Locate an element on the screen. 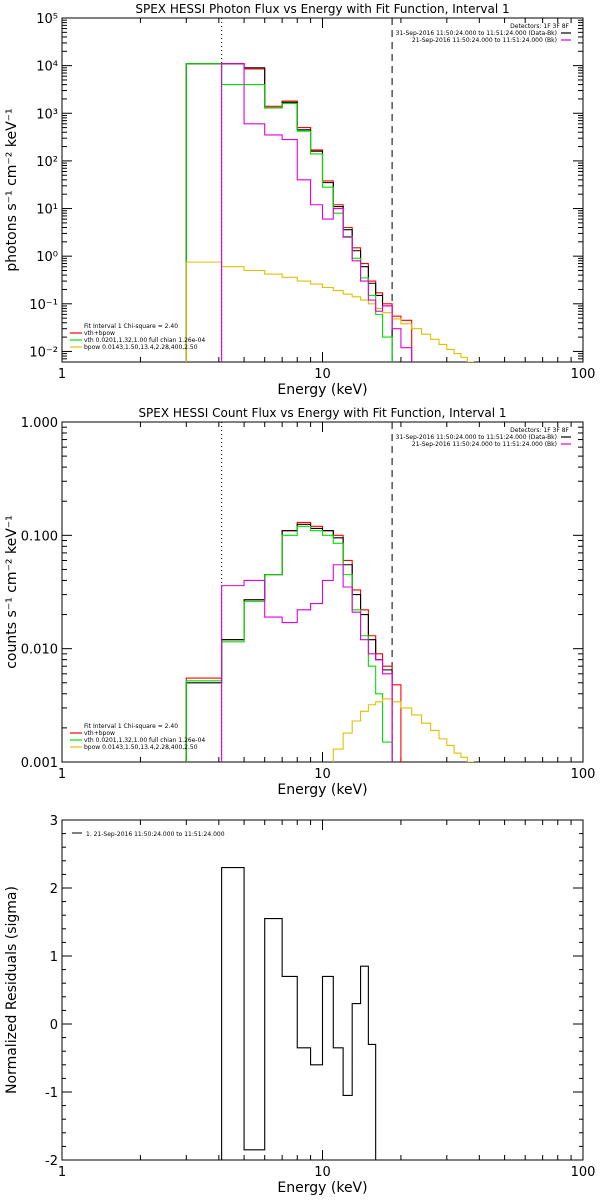 The height and width of the screenshot is (1200, 600). y-tick-label: 0.100 is located at coordinates (39, 536).